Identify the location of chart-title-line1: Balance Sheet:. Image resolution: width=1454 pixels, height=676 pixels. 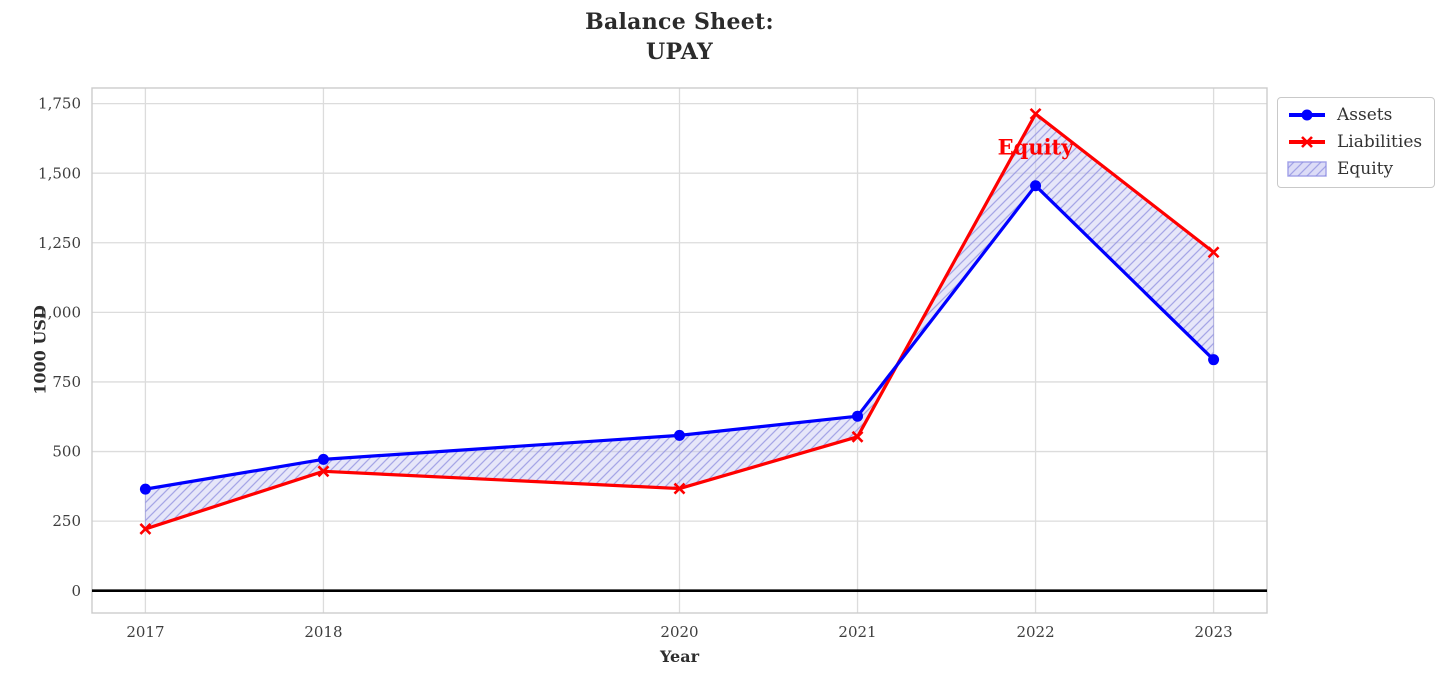
(679, 22).